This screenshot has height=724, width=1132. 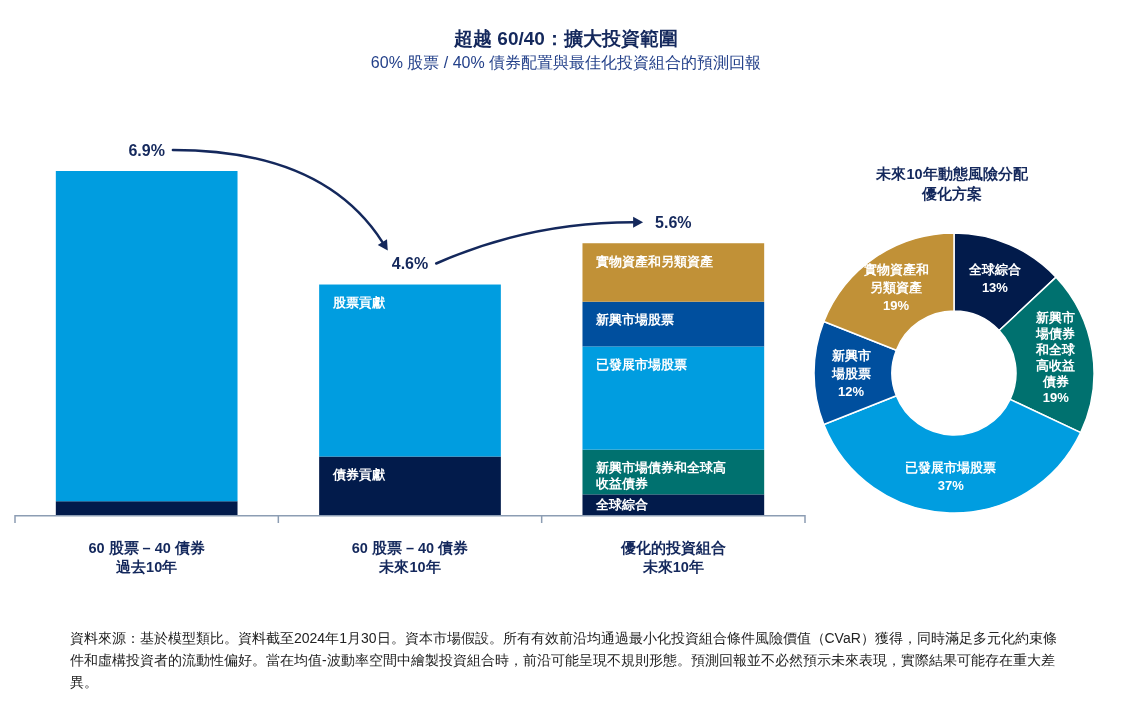 What do you see at coordinates (642, 365) in the screenshot?
I see `segment-label: 已發展市場股票` at bounding box center [642, 365].